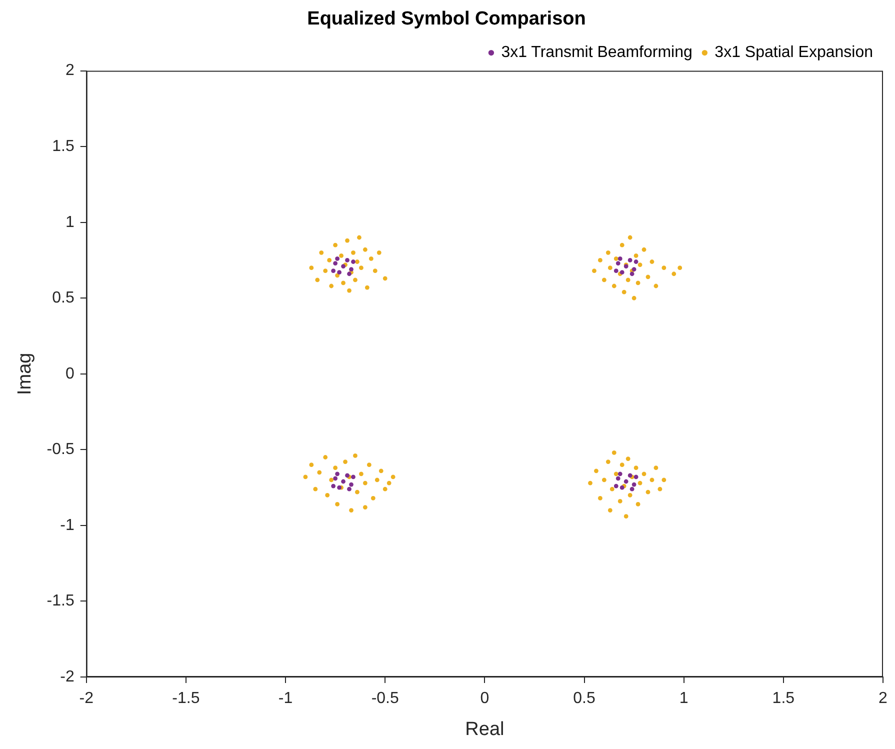 The height and width of the screenshot is (749, 895). What do you see at coordinates (783, 699) in the screenshot?
I see `x-tick-label: 1.5` at bounding box center [783, 699].